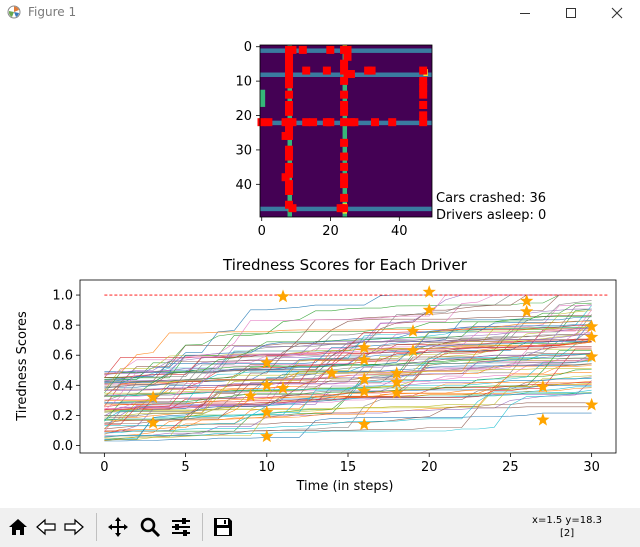  I want to click on matplotlib-logo-icon, so click(14, 12).